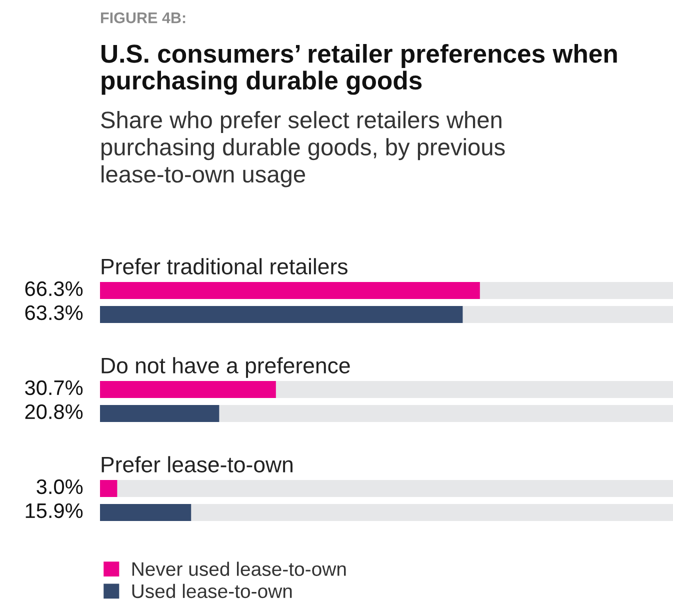  Describe the element at coordinates (143, 18) in the screenshot. I see `caption: FIGURE 4B:` at that location.